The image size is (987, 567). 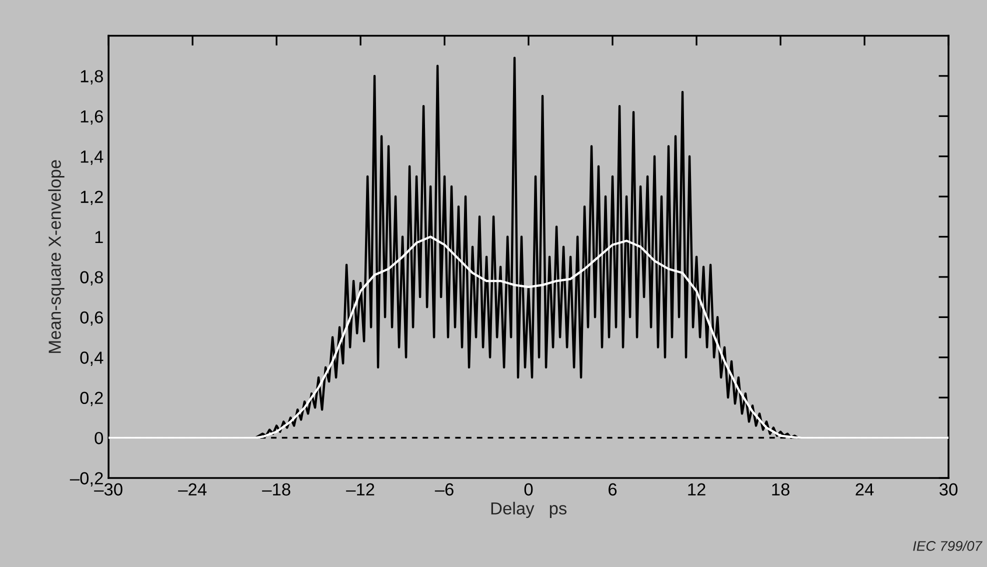 What do you see at coordinates (444, 489) in the screenshot?
I see `x-tick-label: –6` at bounding box center [444, 489].